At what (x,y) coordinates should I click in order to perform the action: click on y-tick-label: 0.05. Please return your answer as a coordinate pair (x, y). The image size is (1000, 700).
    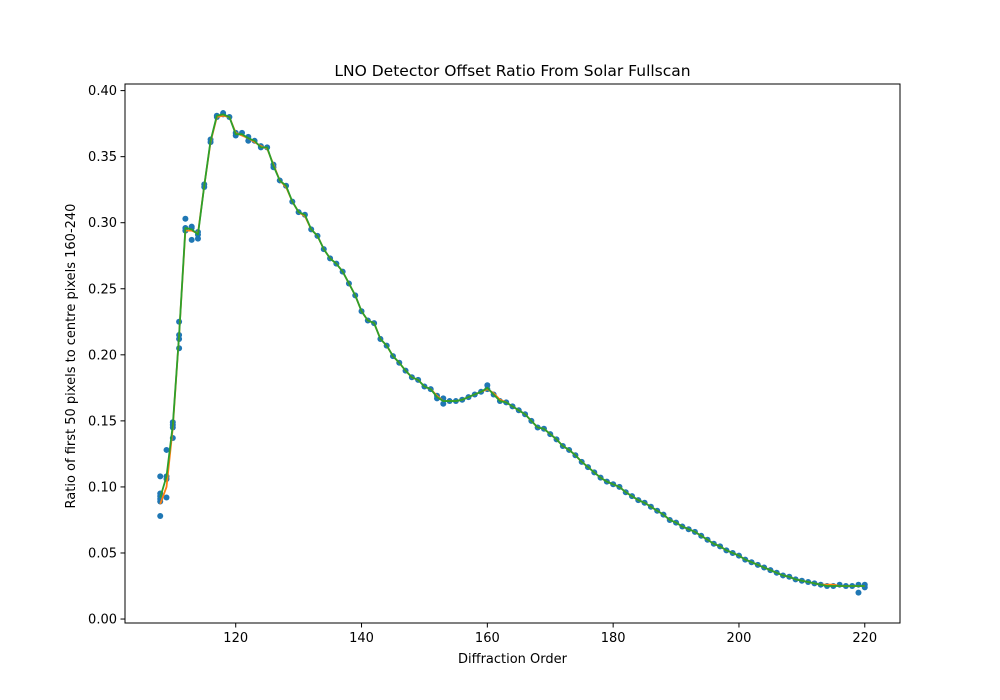
    Looking at the image, I should click on (102, 553).